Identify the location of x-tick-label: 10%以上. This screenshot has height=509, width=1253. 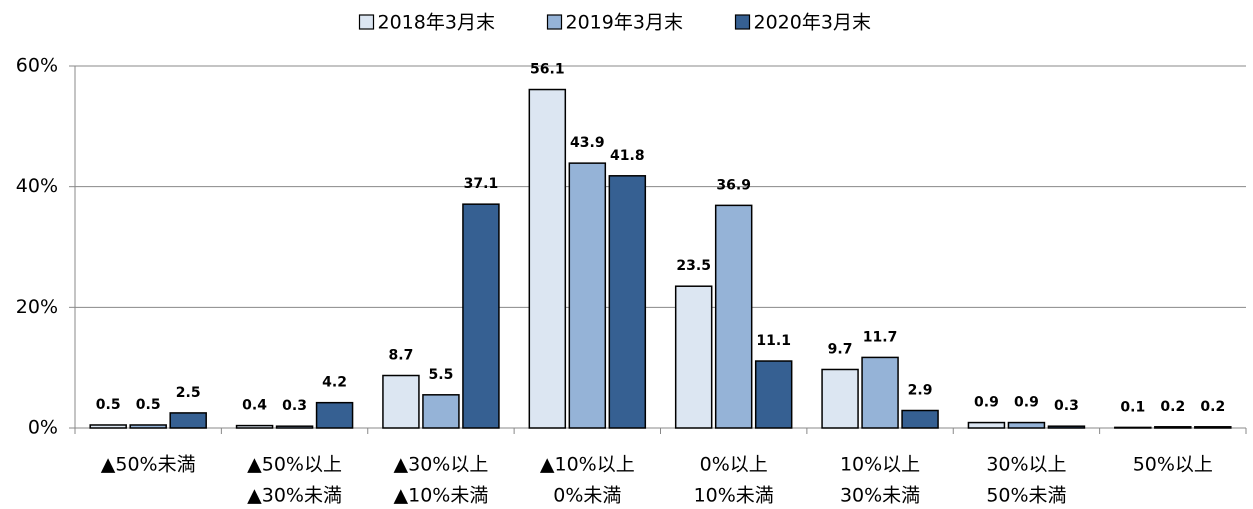
(880, 465).